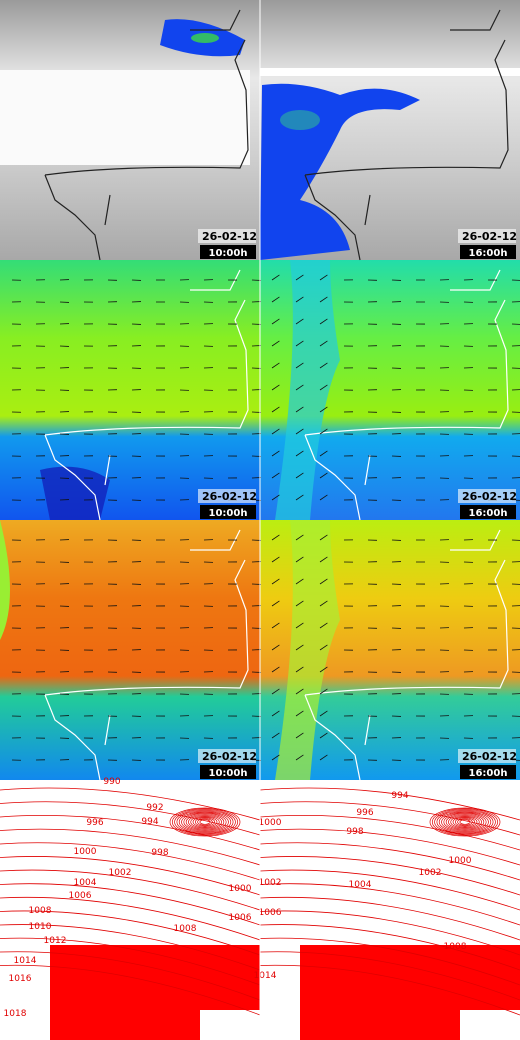  Describe the element at coordinates (154, 808) in the screenshot. I see `isobar-label: 992` at that location.